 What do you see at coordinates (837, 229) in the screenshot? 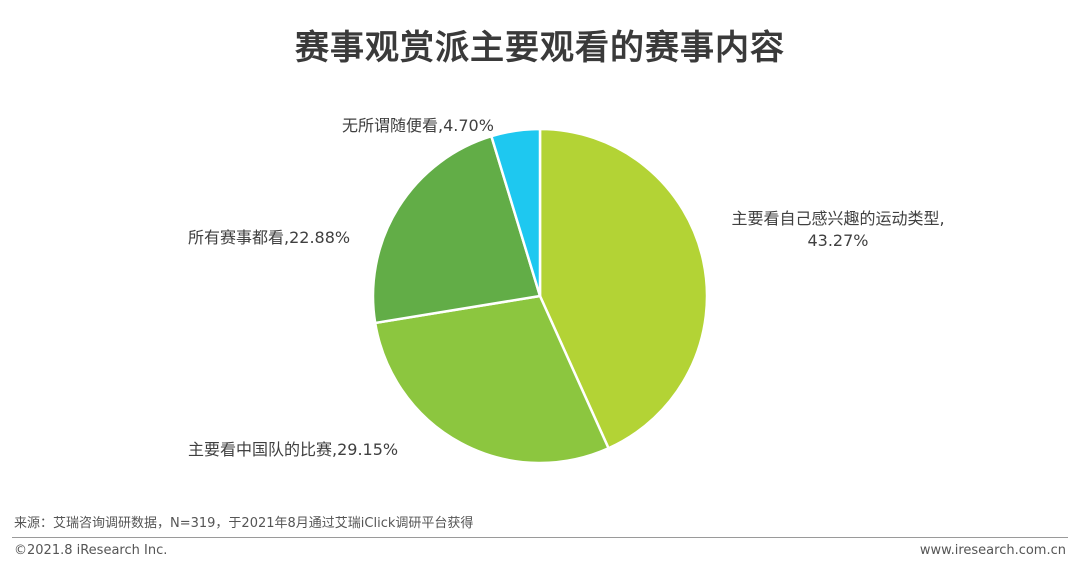
I see `slice-label-1: 主要看自己感兴趣的运动类型, 43.27%` at bounding box center [837, 229].